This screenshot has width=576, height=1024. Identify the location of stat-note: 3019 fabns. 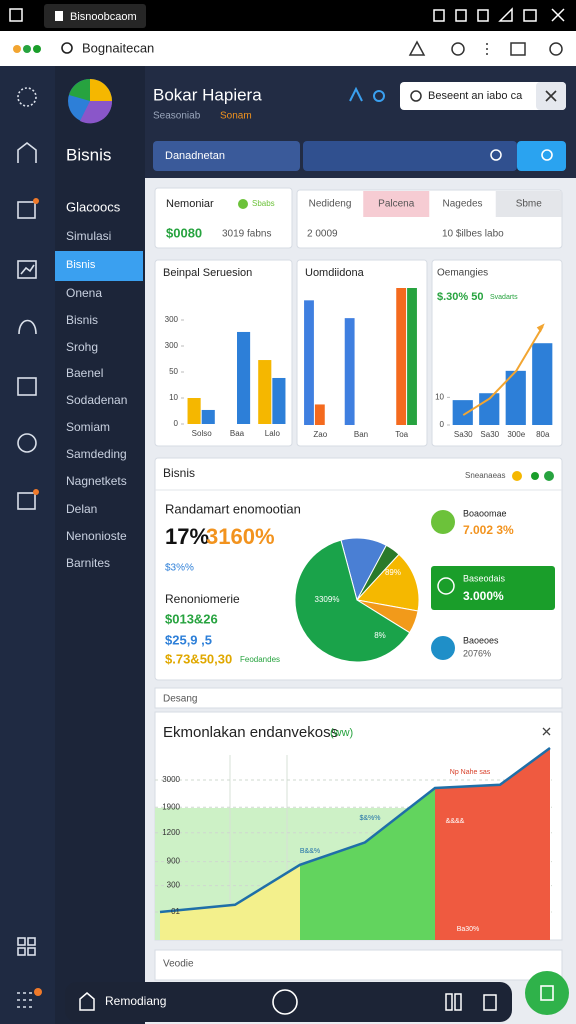
(247, 234).